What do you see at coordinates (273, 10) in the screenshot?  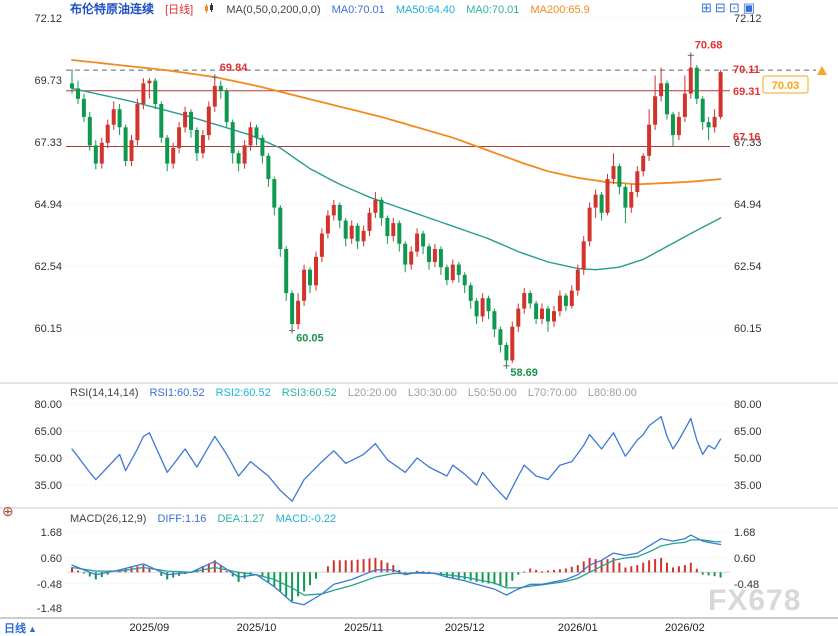 I see `ma-settings-label: MA(0,50,0,200,0,0)` at bounding box center [273, 10].